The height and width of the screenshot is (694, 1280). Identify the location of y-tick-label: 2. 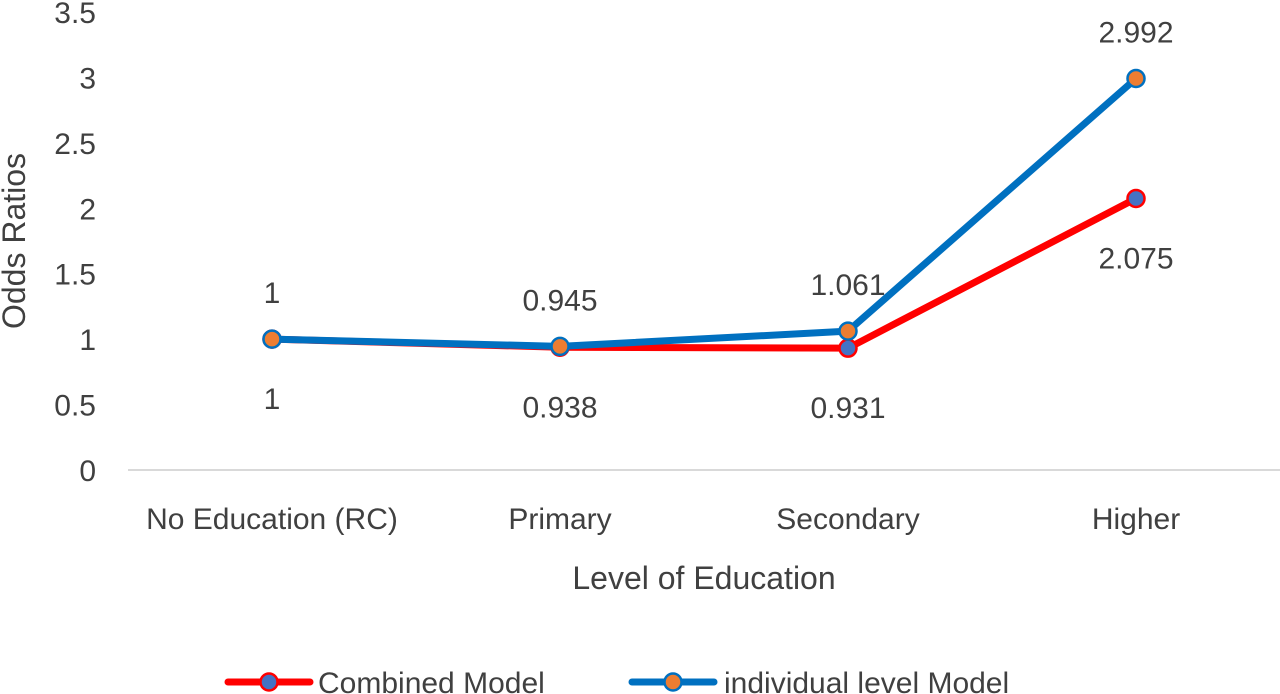
(87, 209).